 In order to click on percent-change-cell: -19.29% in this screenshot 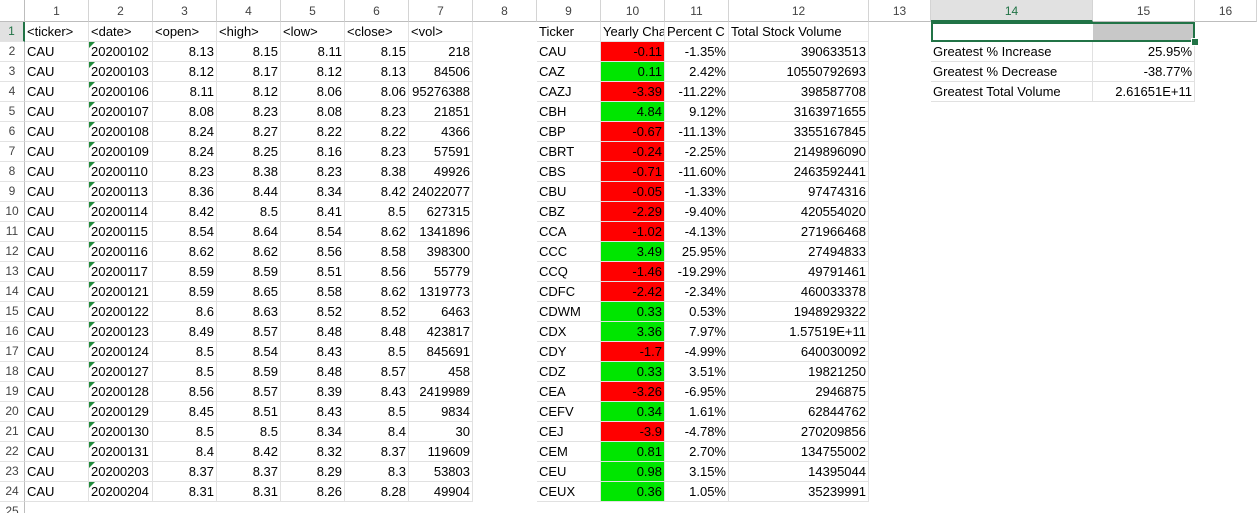, I will do `click(697, 272)`.